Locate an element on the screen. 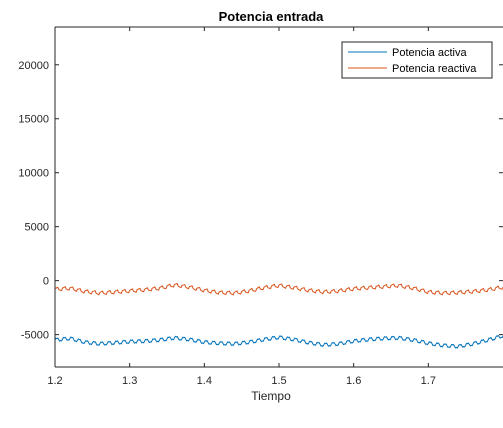 The width and height of the screenshot is (503, 428). x-tick-label: 1.2 is located at coordinates (54, 381).